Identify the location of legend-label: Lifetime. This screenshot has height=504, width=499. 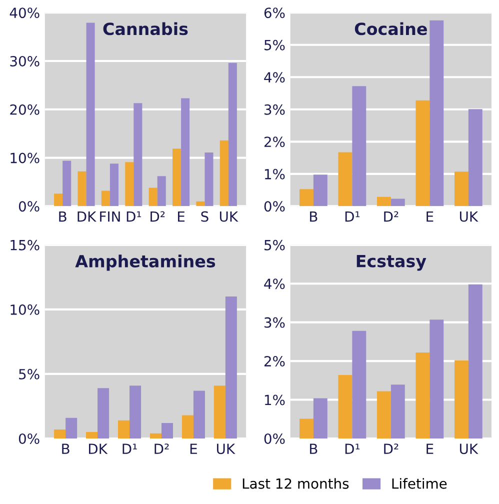
(419, 483).